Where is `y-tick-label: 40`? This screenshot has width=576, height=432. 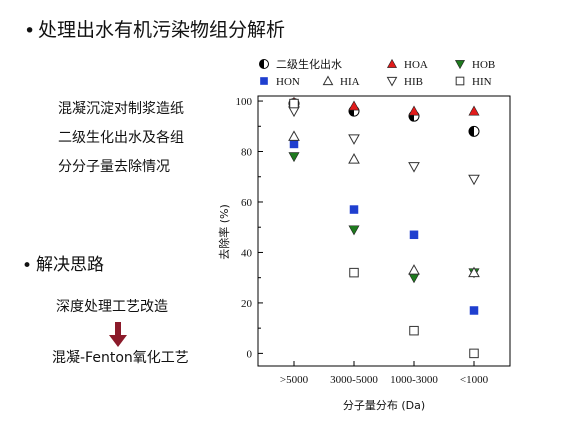
y-tick-label: 40 is located at coordinates (247, 253).